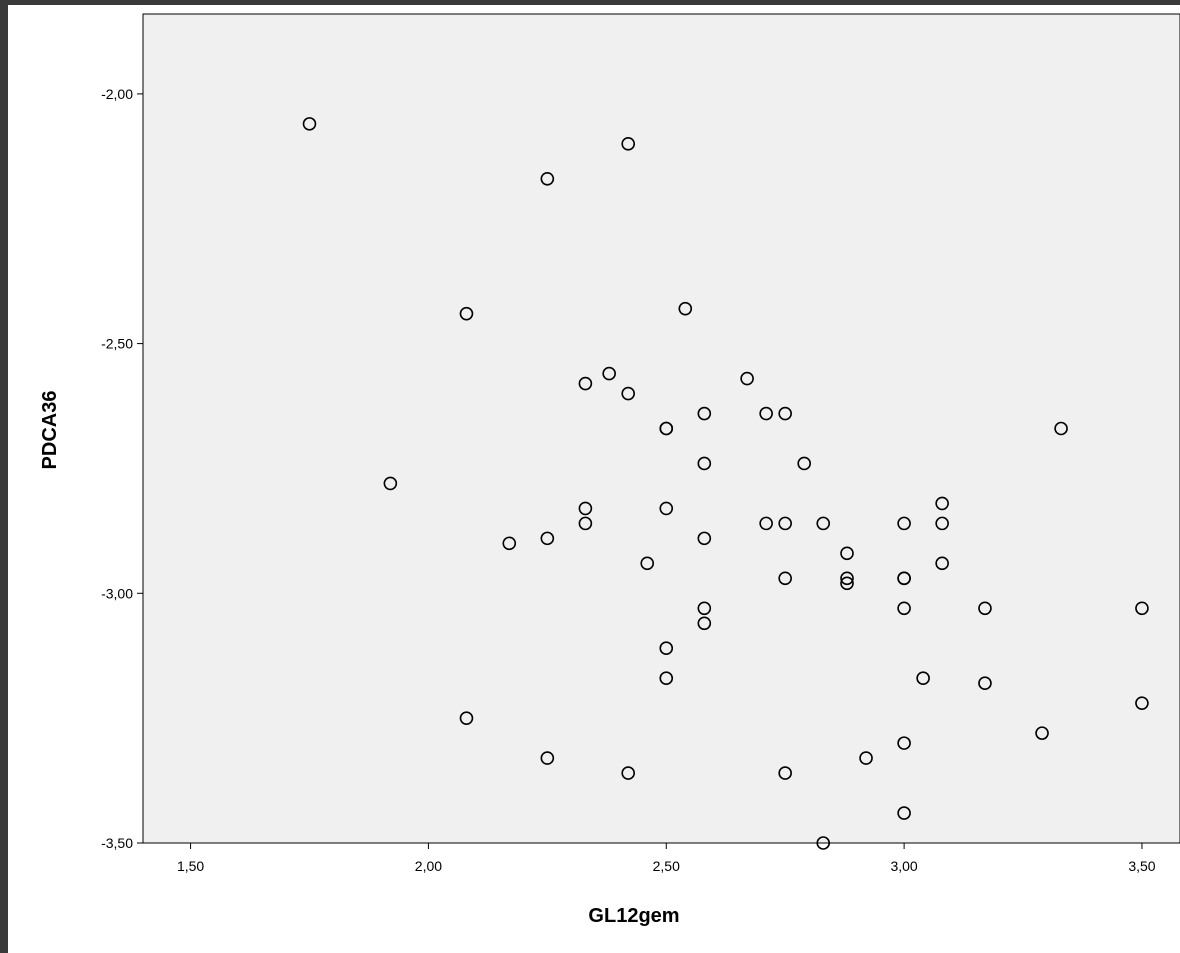 The image size is (1180, 953). I want to click on x-tick-label: 3,50, so click(1141, 866).